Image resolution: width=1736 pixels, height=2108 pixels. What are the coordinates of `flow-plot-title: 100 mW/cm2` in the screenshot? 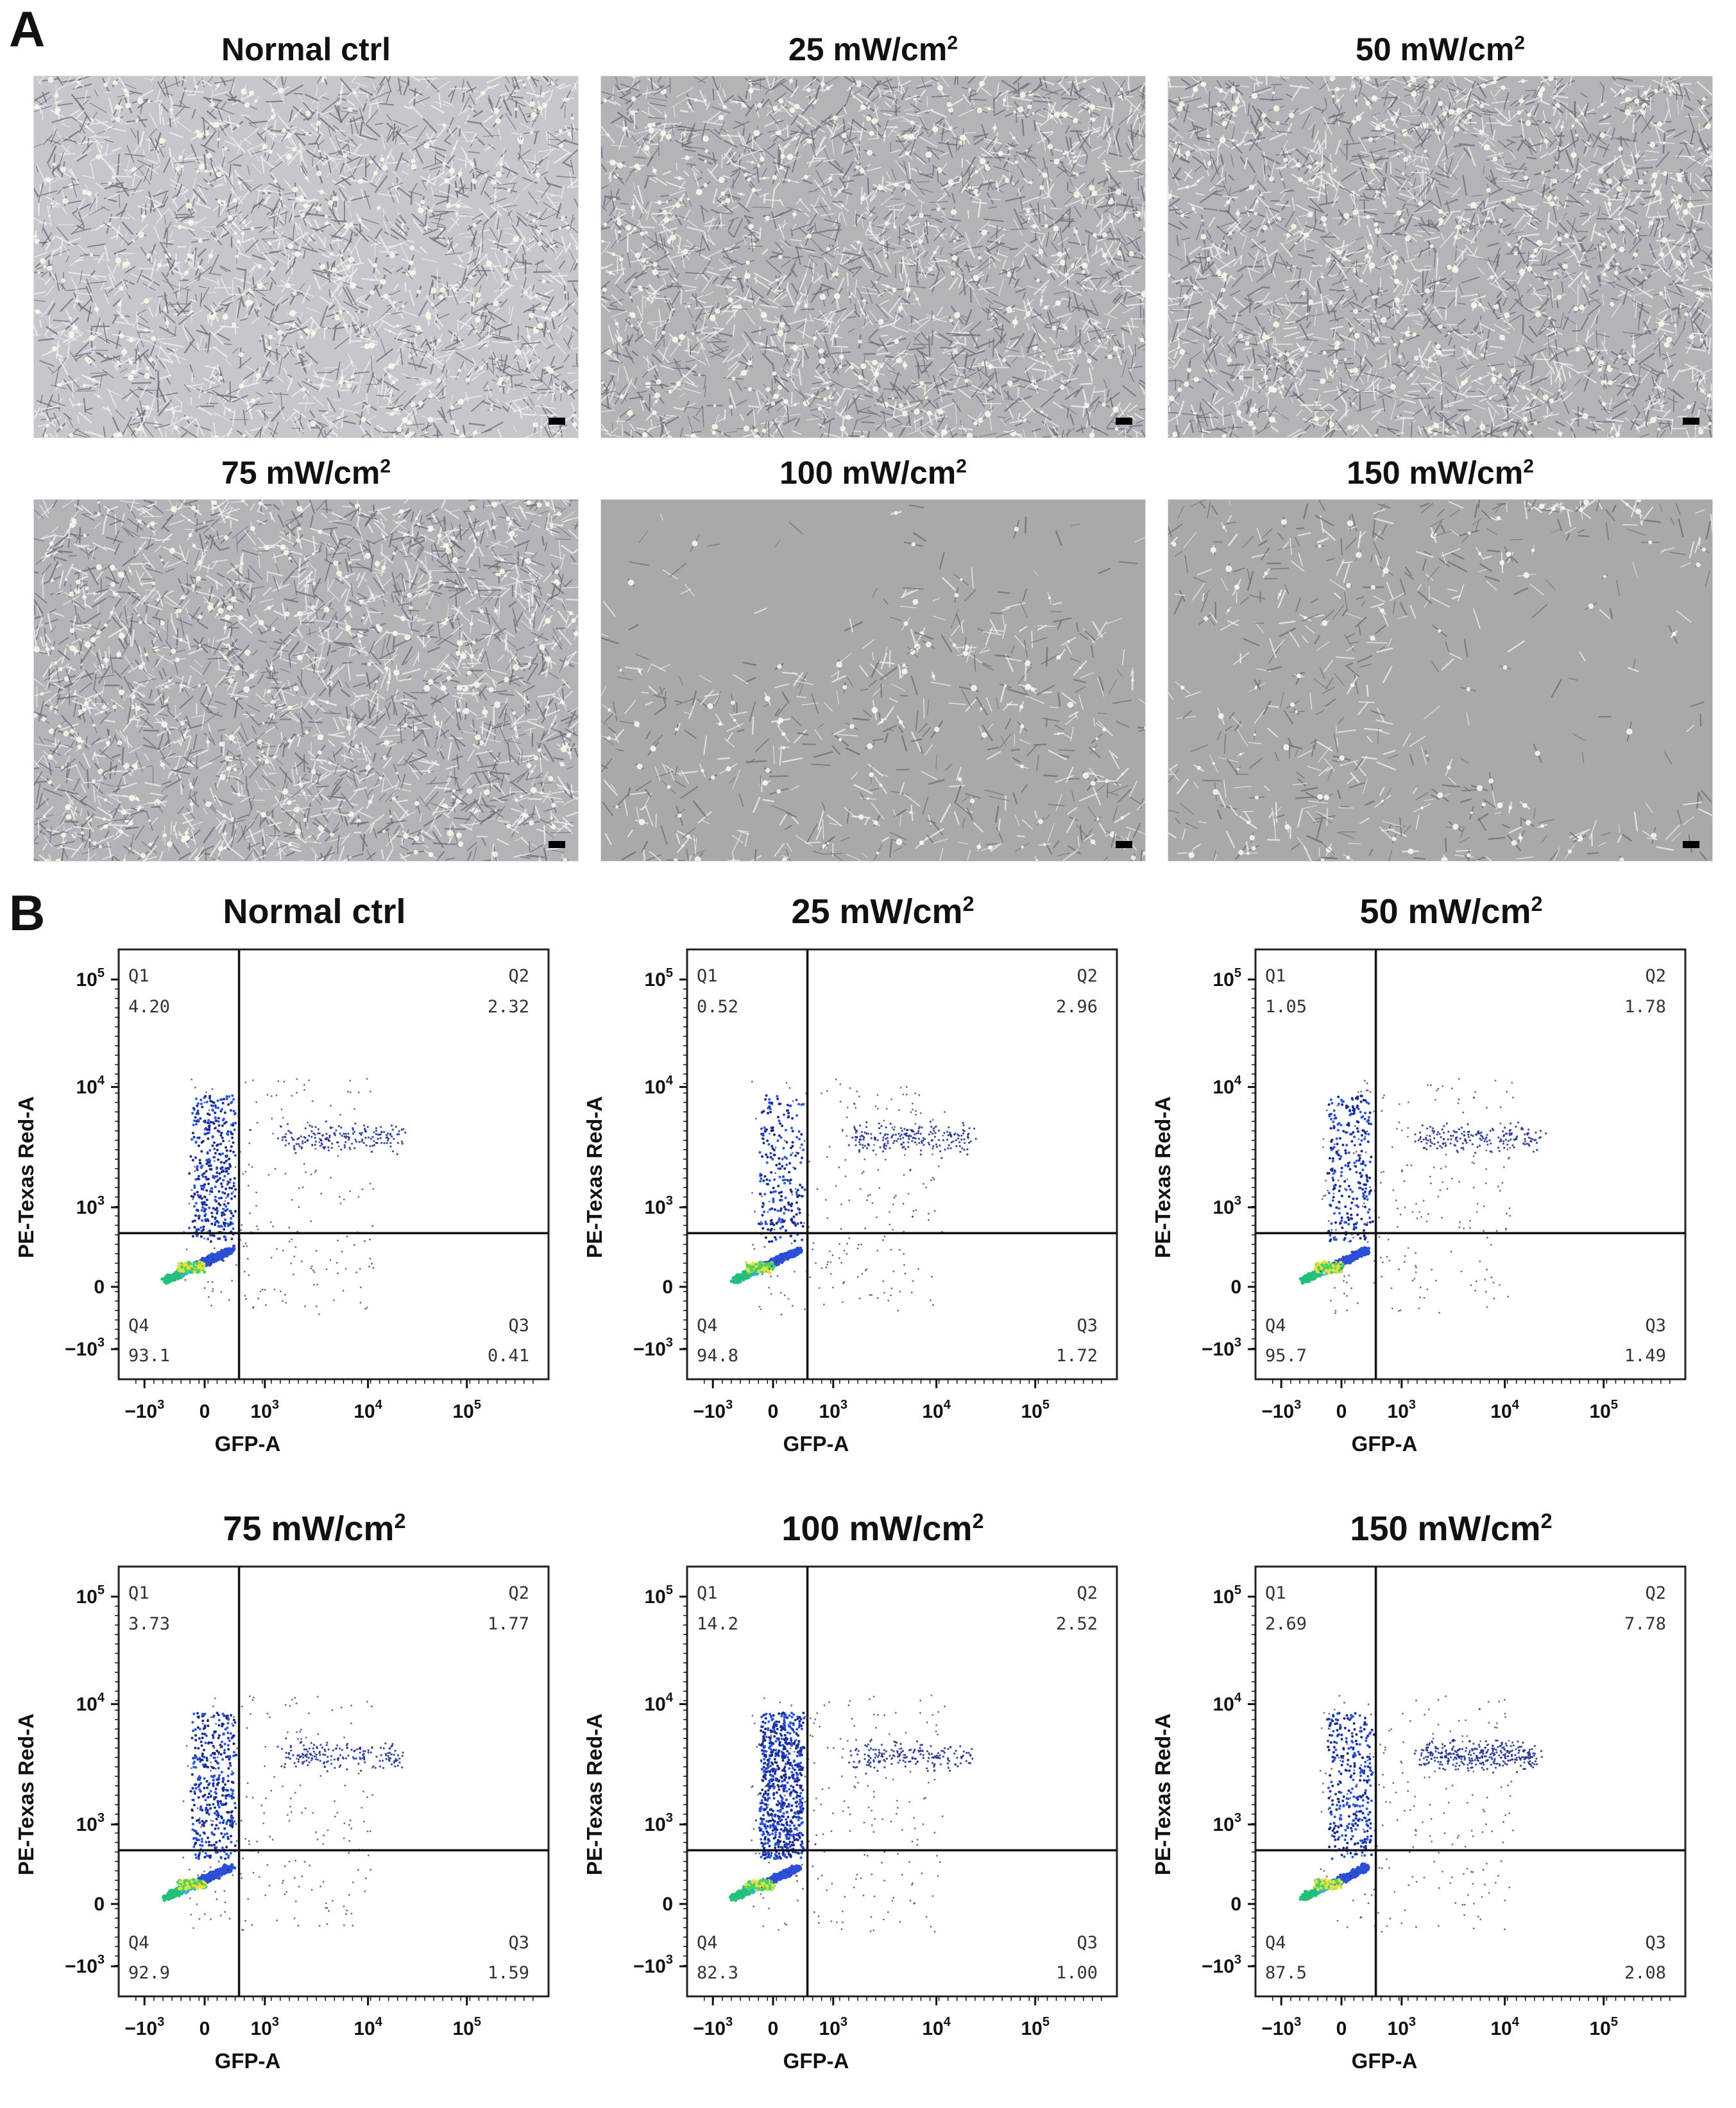 It's located at (882, 1529).